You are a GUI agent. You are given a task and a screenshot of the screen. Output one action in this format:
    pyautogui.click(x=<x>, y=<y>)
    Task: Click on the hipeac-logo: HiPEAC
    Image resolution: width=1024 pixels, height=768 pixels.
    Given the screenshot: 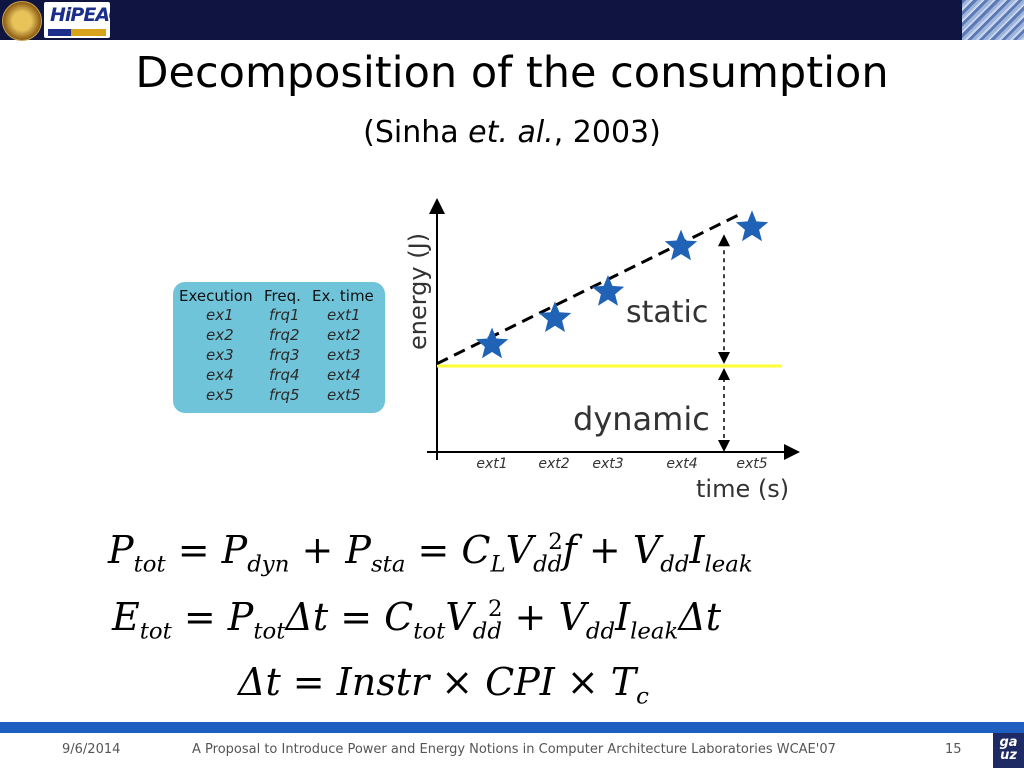 What is the action you would take?
    pyautogui.click(x=77, y=20)
    